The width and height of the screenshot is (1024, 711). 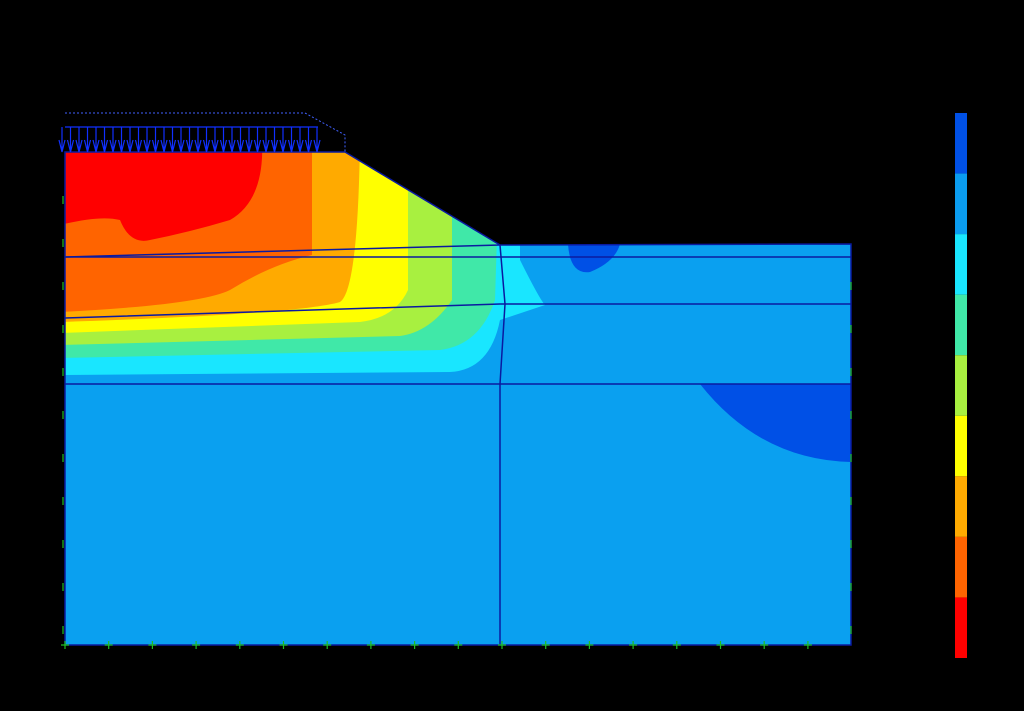 I want to click on legend, so click(x=961, y=385).